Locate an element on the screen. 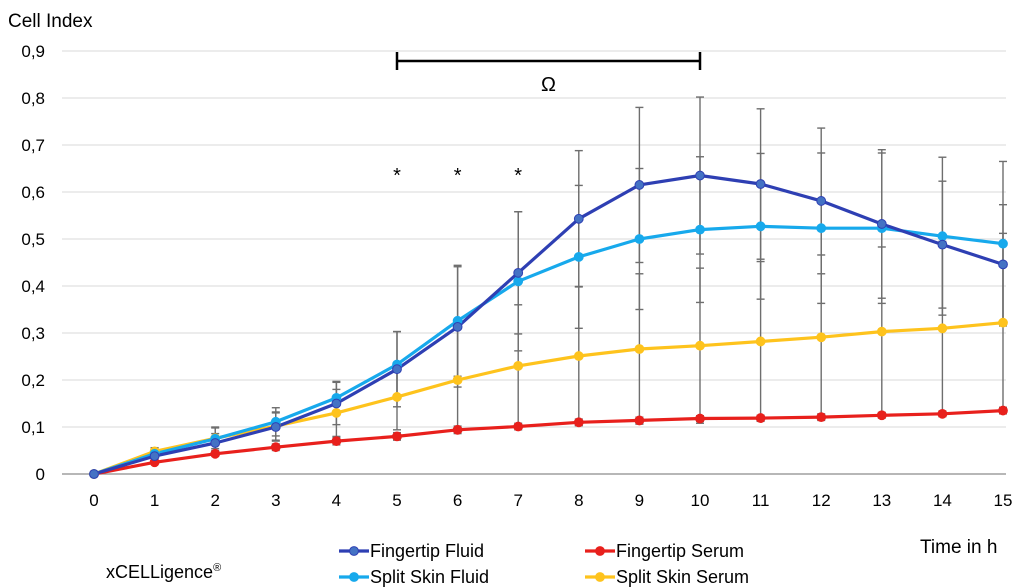 The height and width of the screenshot is (587, 1021). y-tick-label: 0,2 is located at coordinates (33, 380).